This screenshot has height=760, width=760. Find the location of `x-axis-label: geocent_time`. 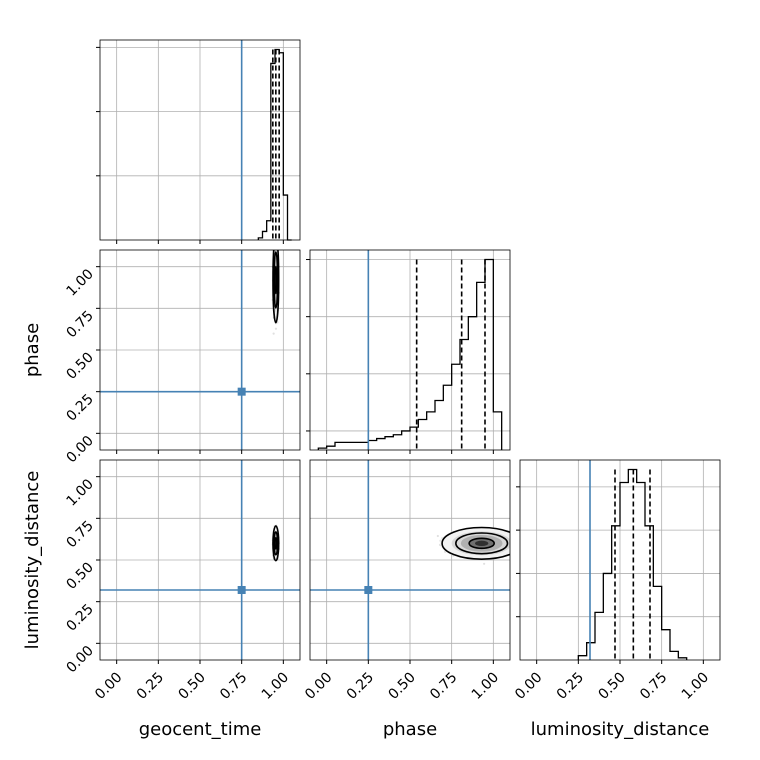

x-axis-label: geocent_time is located at coordinates (200, 729).